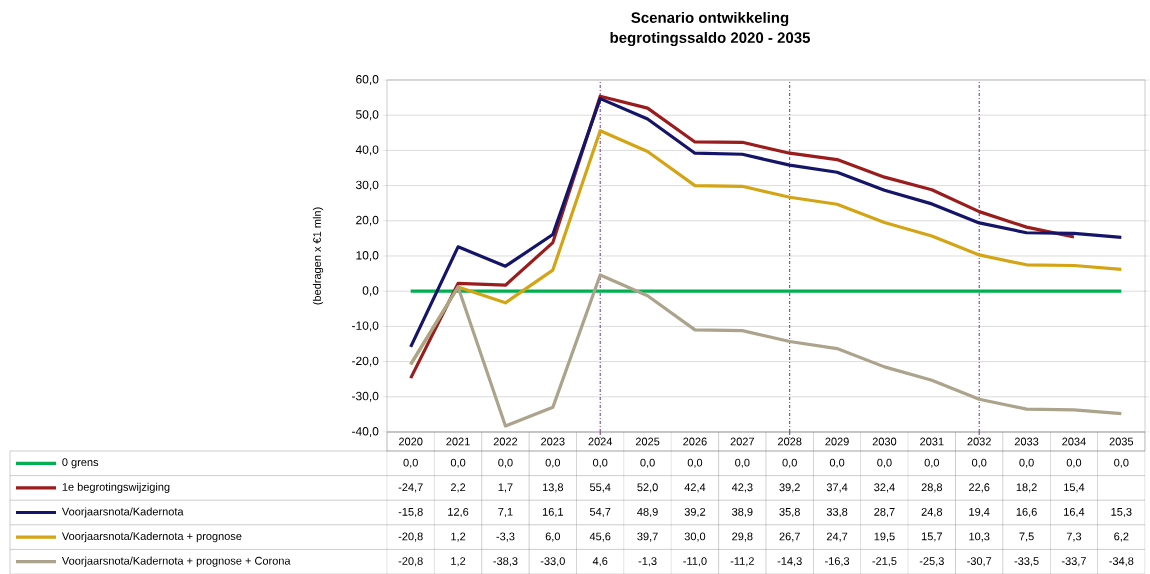 The width and height of the screenshot is (1150, 574). What do you see at coordinates (647, 512) in the screenshot?
I see `data-label: 48,9` at bounding box center [647, 512].